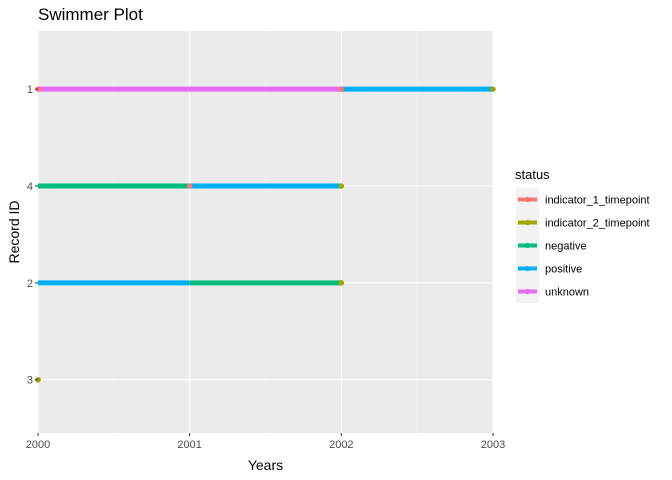  What do you see at coordinates (566, 247) in the screenshot?
I see `legend-label: negative` at bounding box center [566, 247].